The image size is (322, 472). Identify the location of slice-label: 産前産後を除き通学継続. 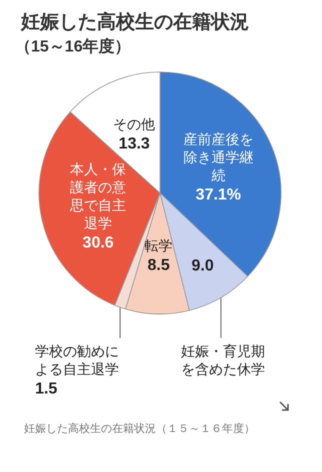
(218, 156).